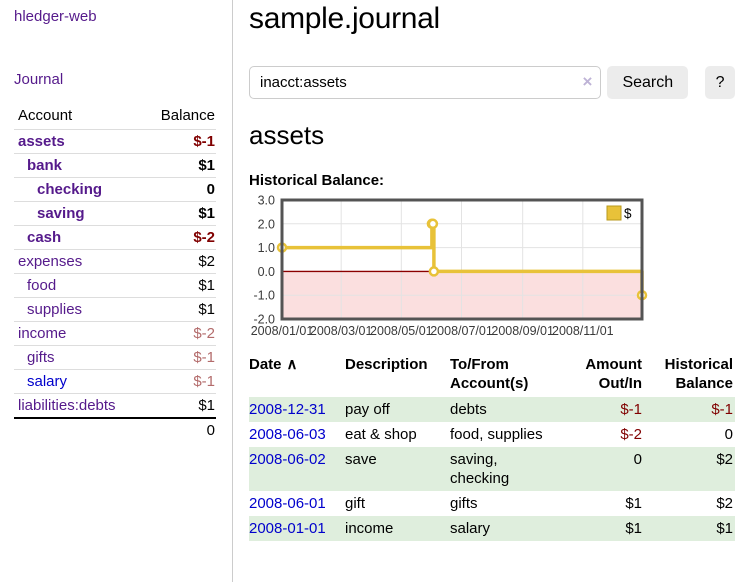 The height and width of the screenshot is (582, 742). What do you see at coordinates (470, 528) in the screenshot?
I see `transaction-accounts: salary` at bounding box center [470, 528].